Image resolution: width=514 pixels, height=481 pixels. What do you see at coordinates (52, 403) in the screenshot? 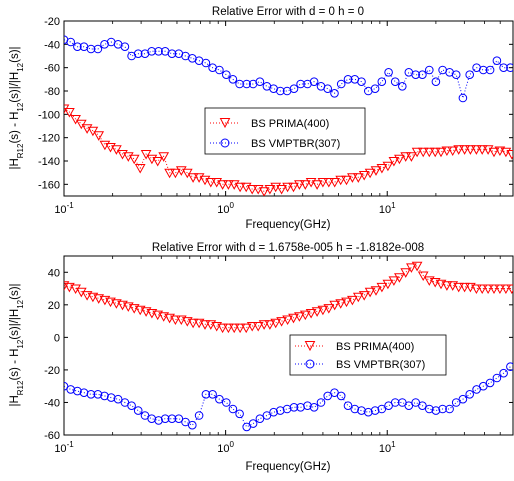
I see `y-tick-label: -40` at bounding box center [52, 403].